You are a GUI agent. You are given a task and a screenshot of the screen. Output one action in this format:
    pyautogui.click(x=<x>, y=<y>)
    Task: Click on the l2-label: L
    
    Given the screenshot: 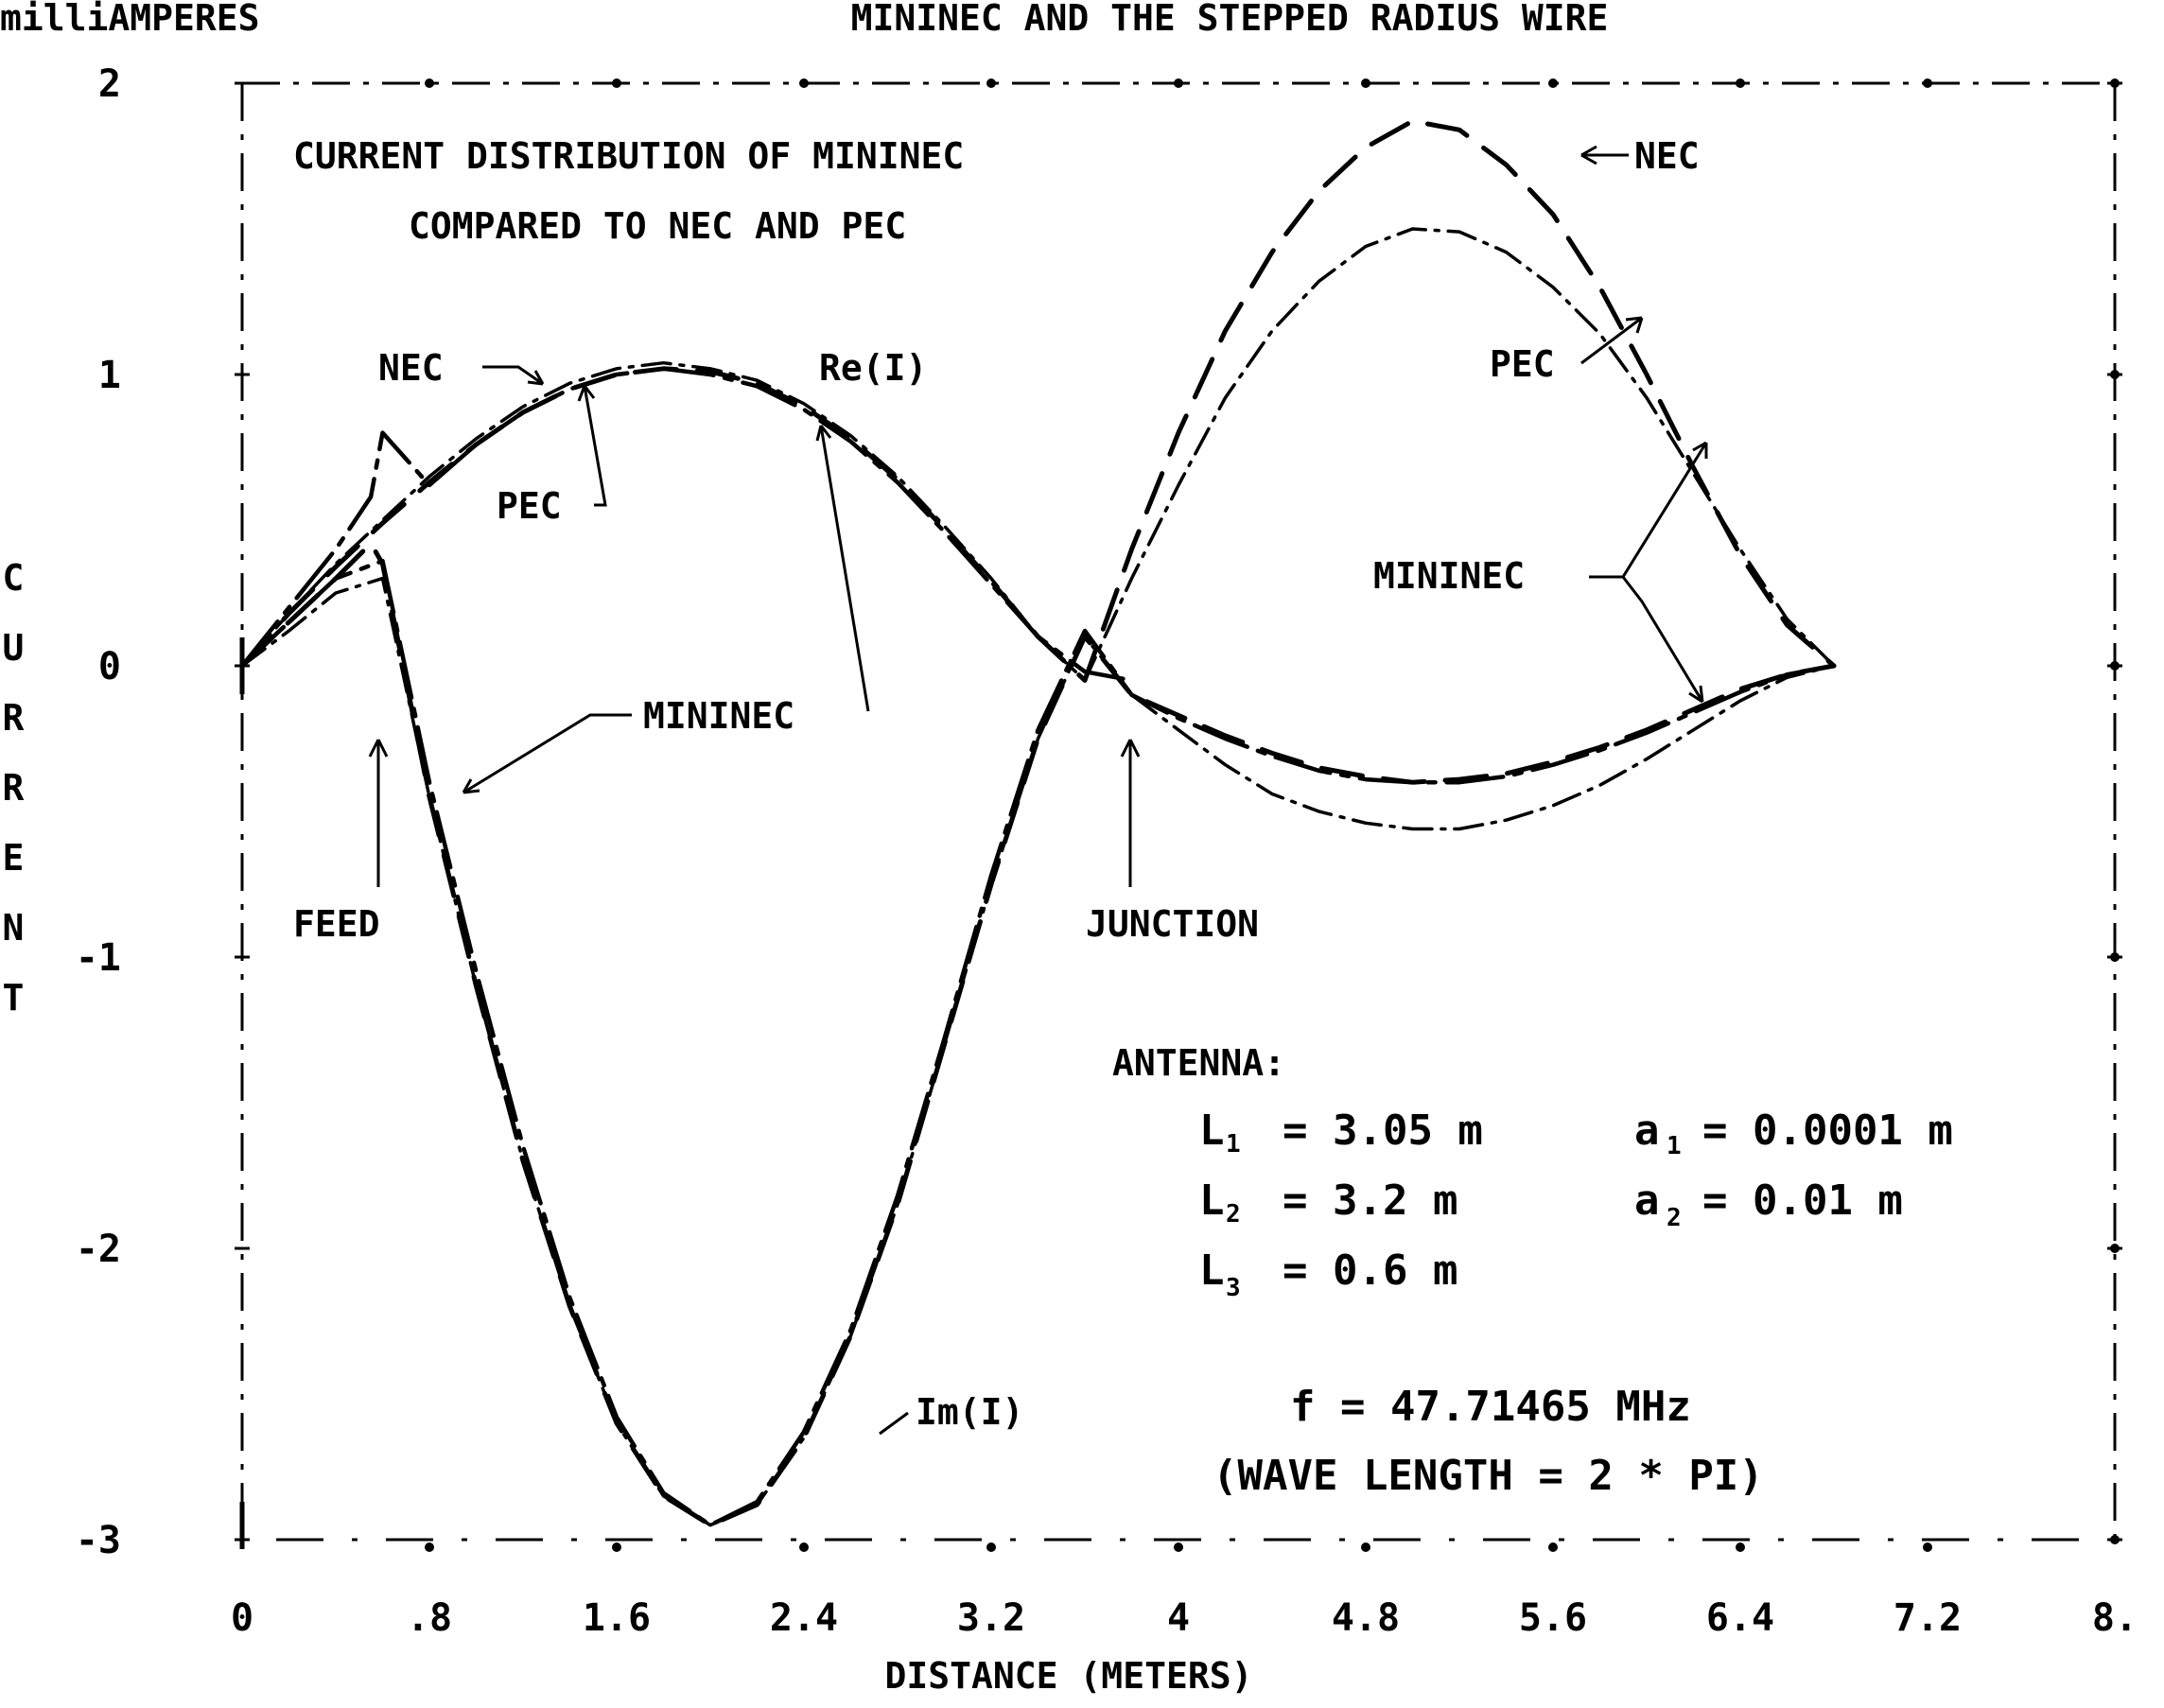 What is the action you would take?
    pyautogui.click(x=1212, y=1200)
    